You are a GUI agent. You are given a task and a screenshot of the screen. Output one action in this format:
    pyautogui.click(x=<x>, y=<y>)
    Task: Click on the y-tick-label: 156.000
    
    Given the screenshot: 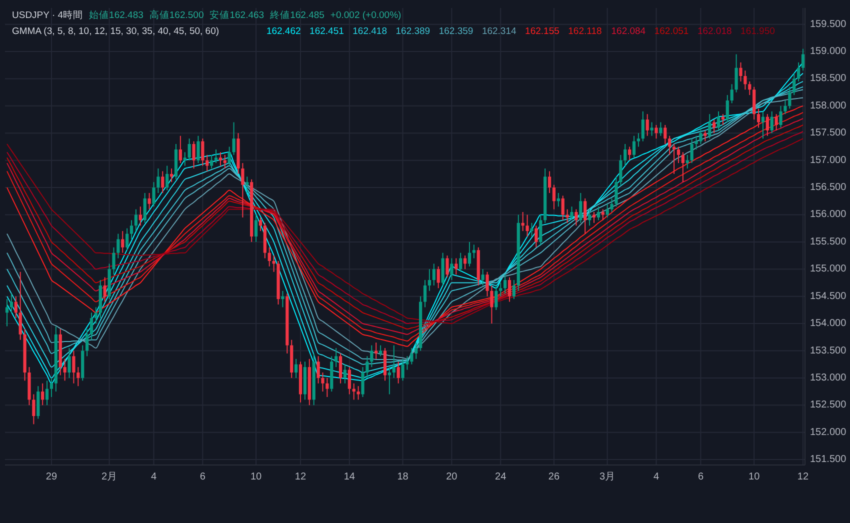 What is the action you would take?
    pyautogui.click(x=828, y=214)
    